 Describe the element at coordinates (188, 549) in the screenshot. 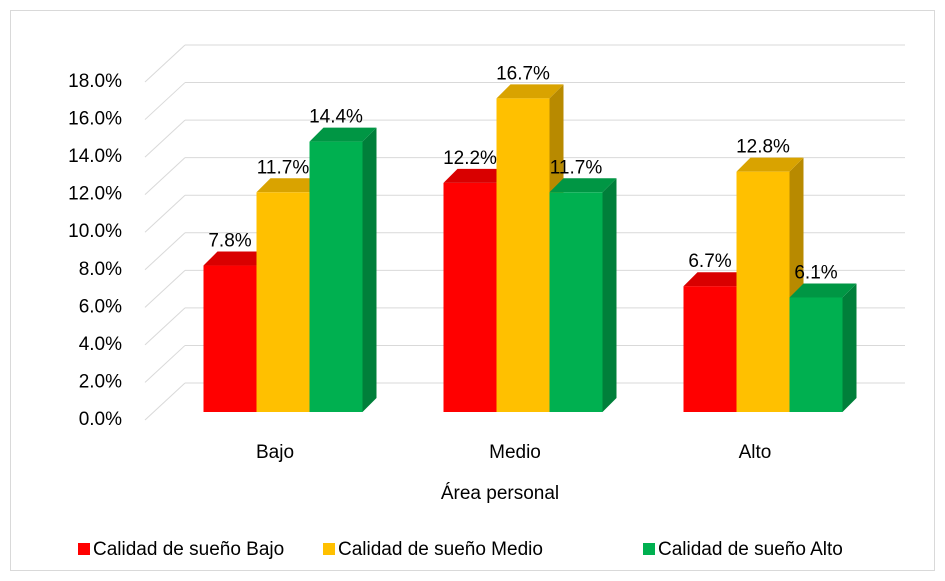

I see `legend-label: Calidad de sueño Bajo` at that location.